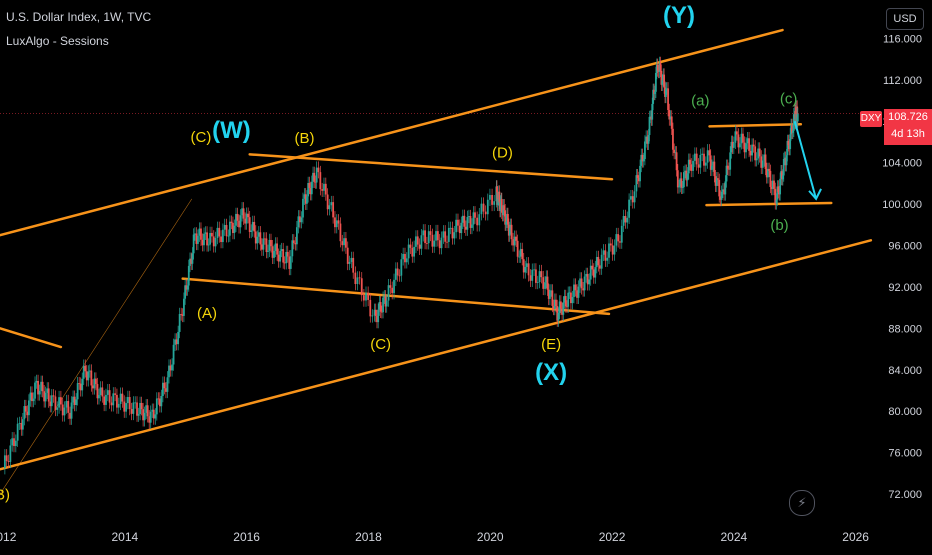  What do you see at coordinates (905, 19) in the screenshot?
I see `currency-button: USD` at bounding box center [905, 19].